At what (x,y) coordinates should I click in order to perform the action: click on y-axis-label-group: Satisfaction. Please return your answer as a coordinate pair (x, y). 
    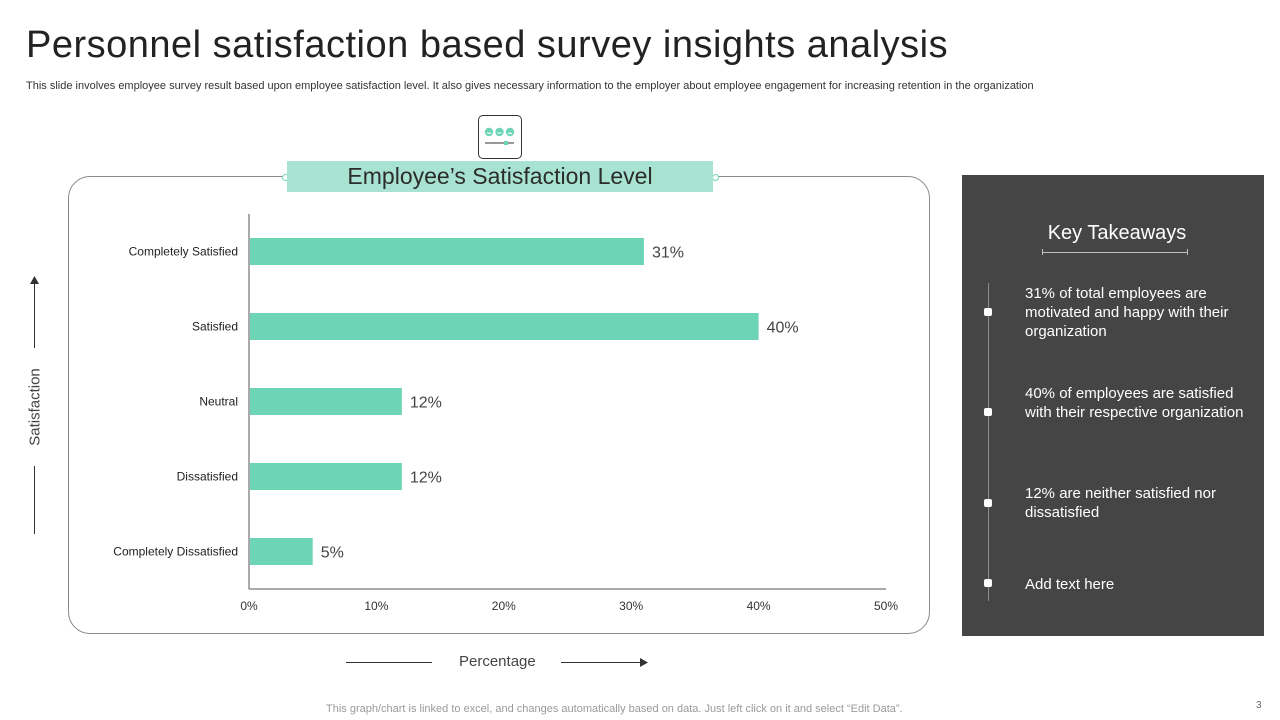
    Looking at the image, I should click on (35, 405).